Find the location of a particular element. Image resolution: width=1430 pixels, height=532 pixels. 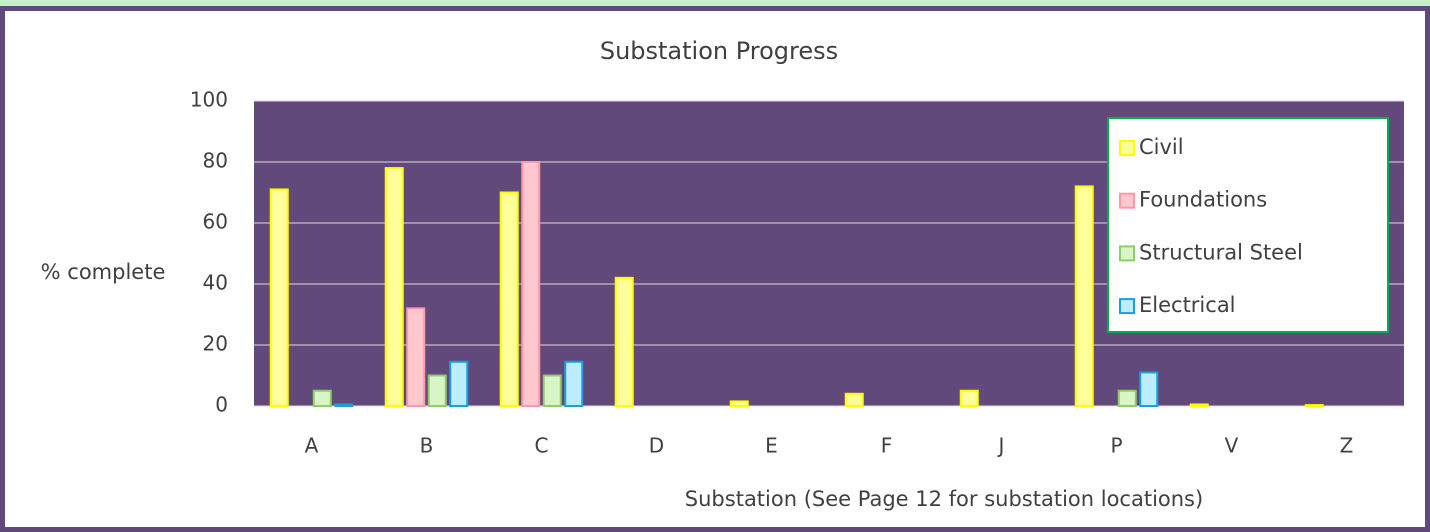

legend-label: Foundations is located at coordinates (1203, 200).